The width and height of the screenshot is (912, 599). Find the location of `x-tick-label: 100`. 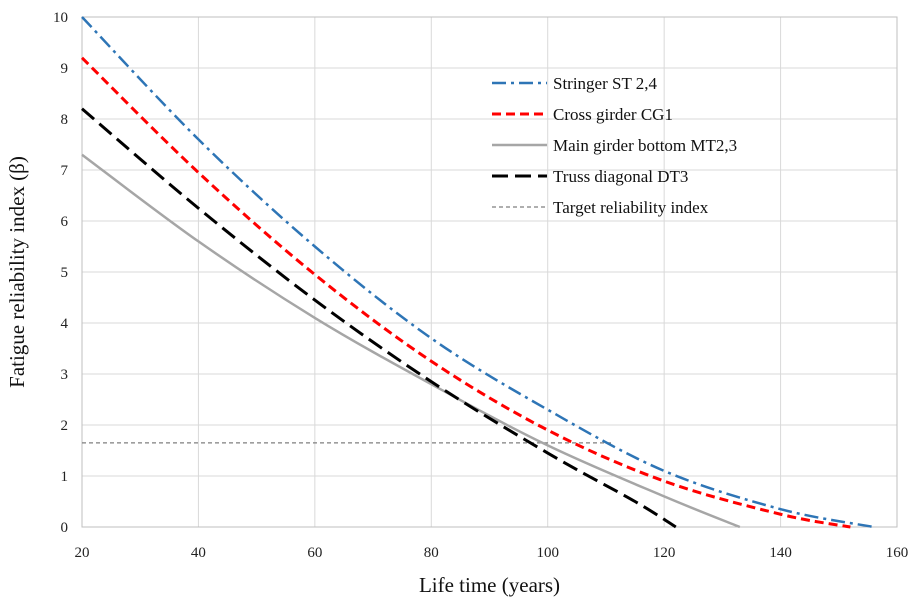

x-tick-label: 100 is located at coordinates (547, 553).